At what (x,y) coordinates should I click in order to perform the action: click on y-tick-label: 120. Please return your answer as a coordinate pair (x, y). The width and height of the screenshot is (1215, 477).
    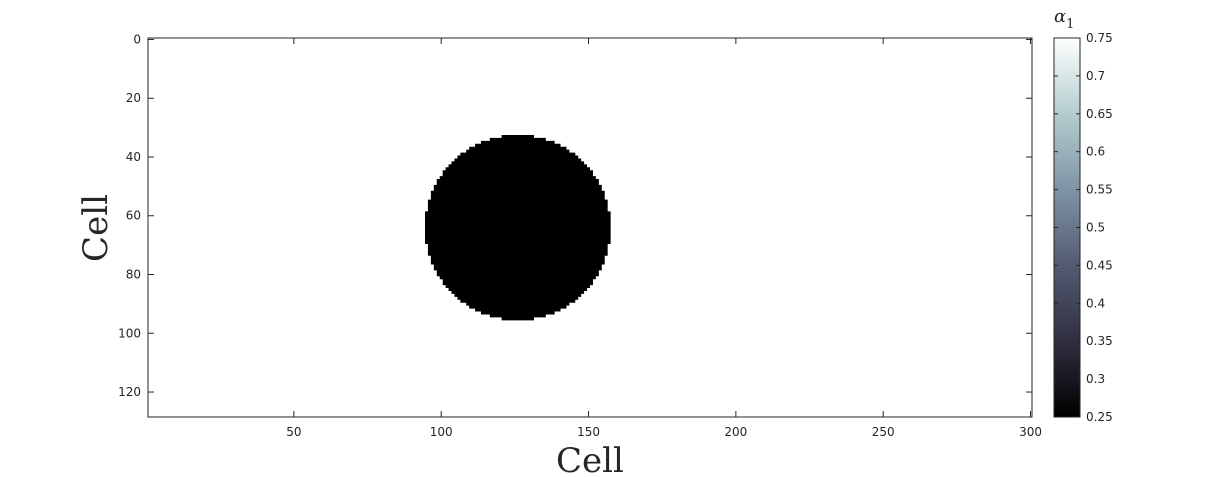
    Looking at the image, I should click on (129, 392).